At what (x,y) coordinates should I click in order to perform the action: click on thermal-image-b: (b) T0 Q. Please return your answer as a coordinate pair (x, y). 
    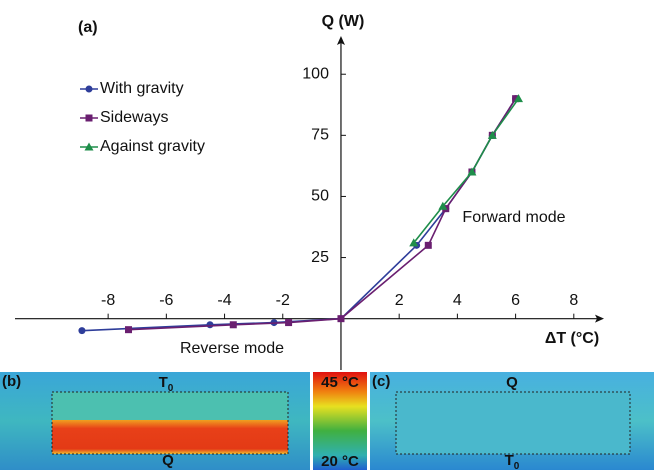
    Looking at the image, I should click on (155, 421).